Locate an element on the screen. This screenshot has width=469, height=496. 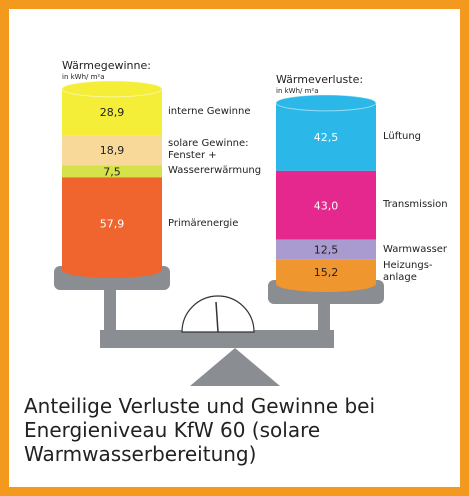
stack-title: Wärmegewinne: is located at coordinates (106, 65).